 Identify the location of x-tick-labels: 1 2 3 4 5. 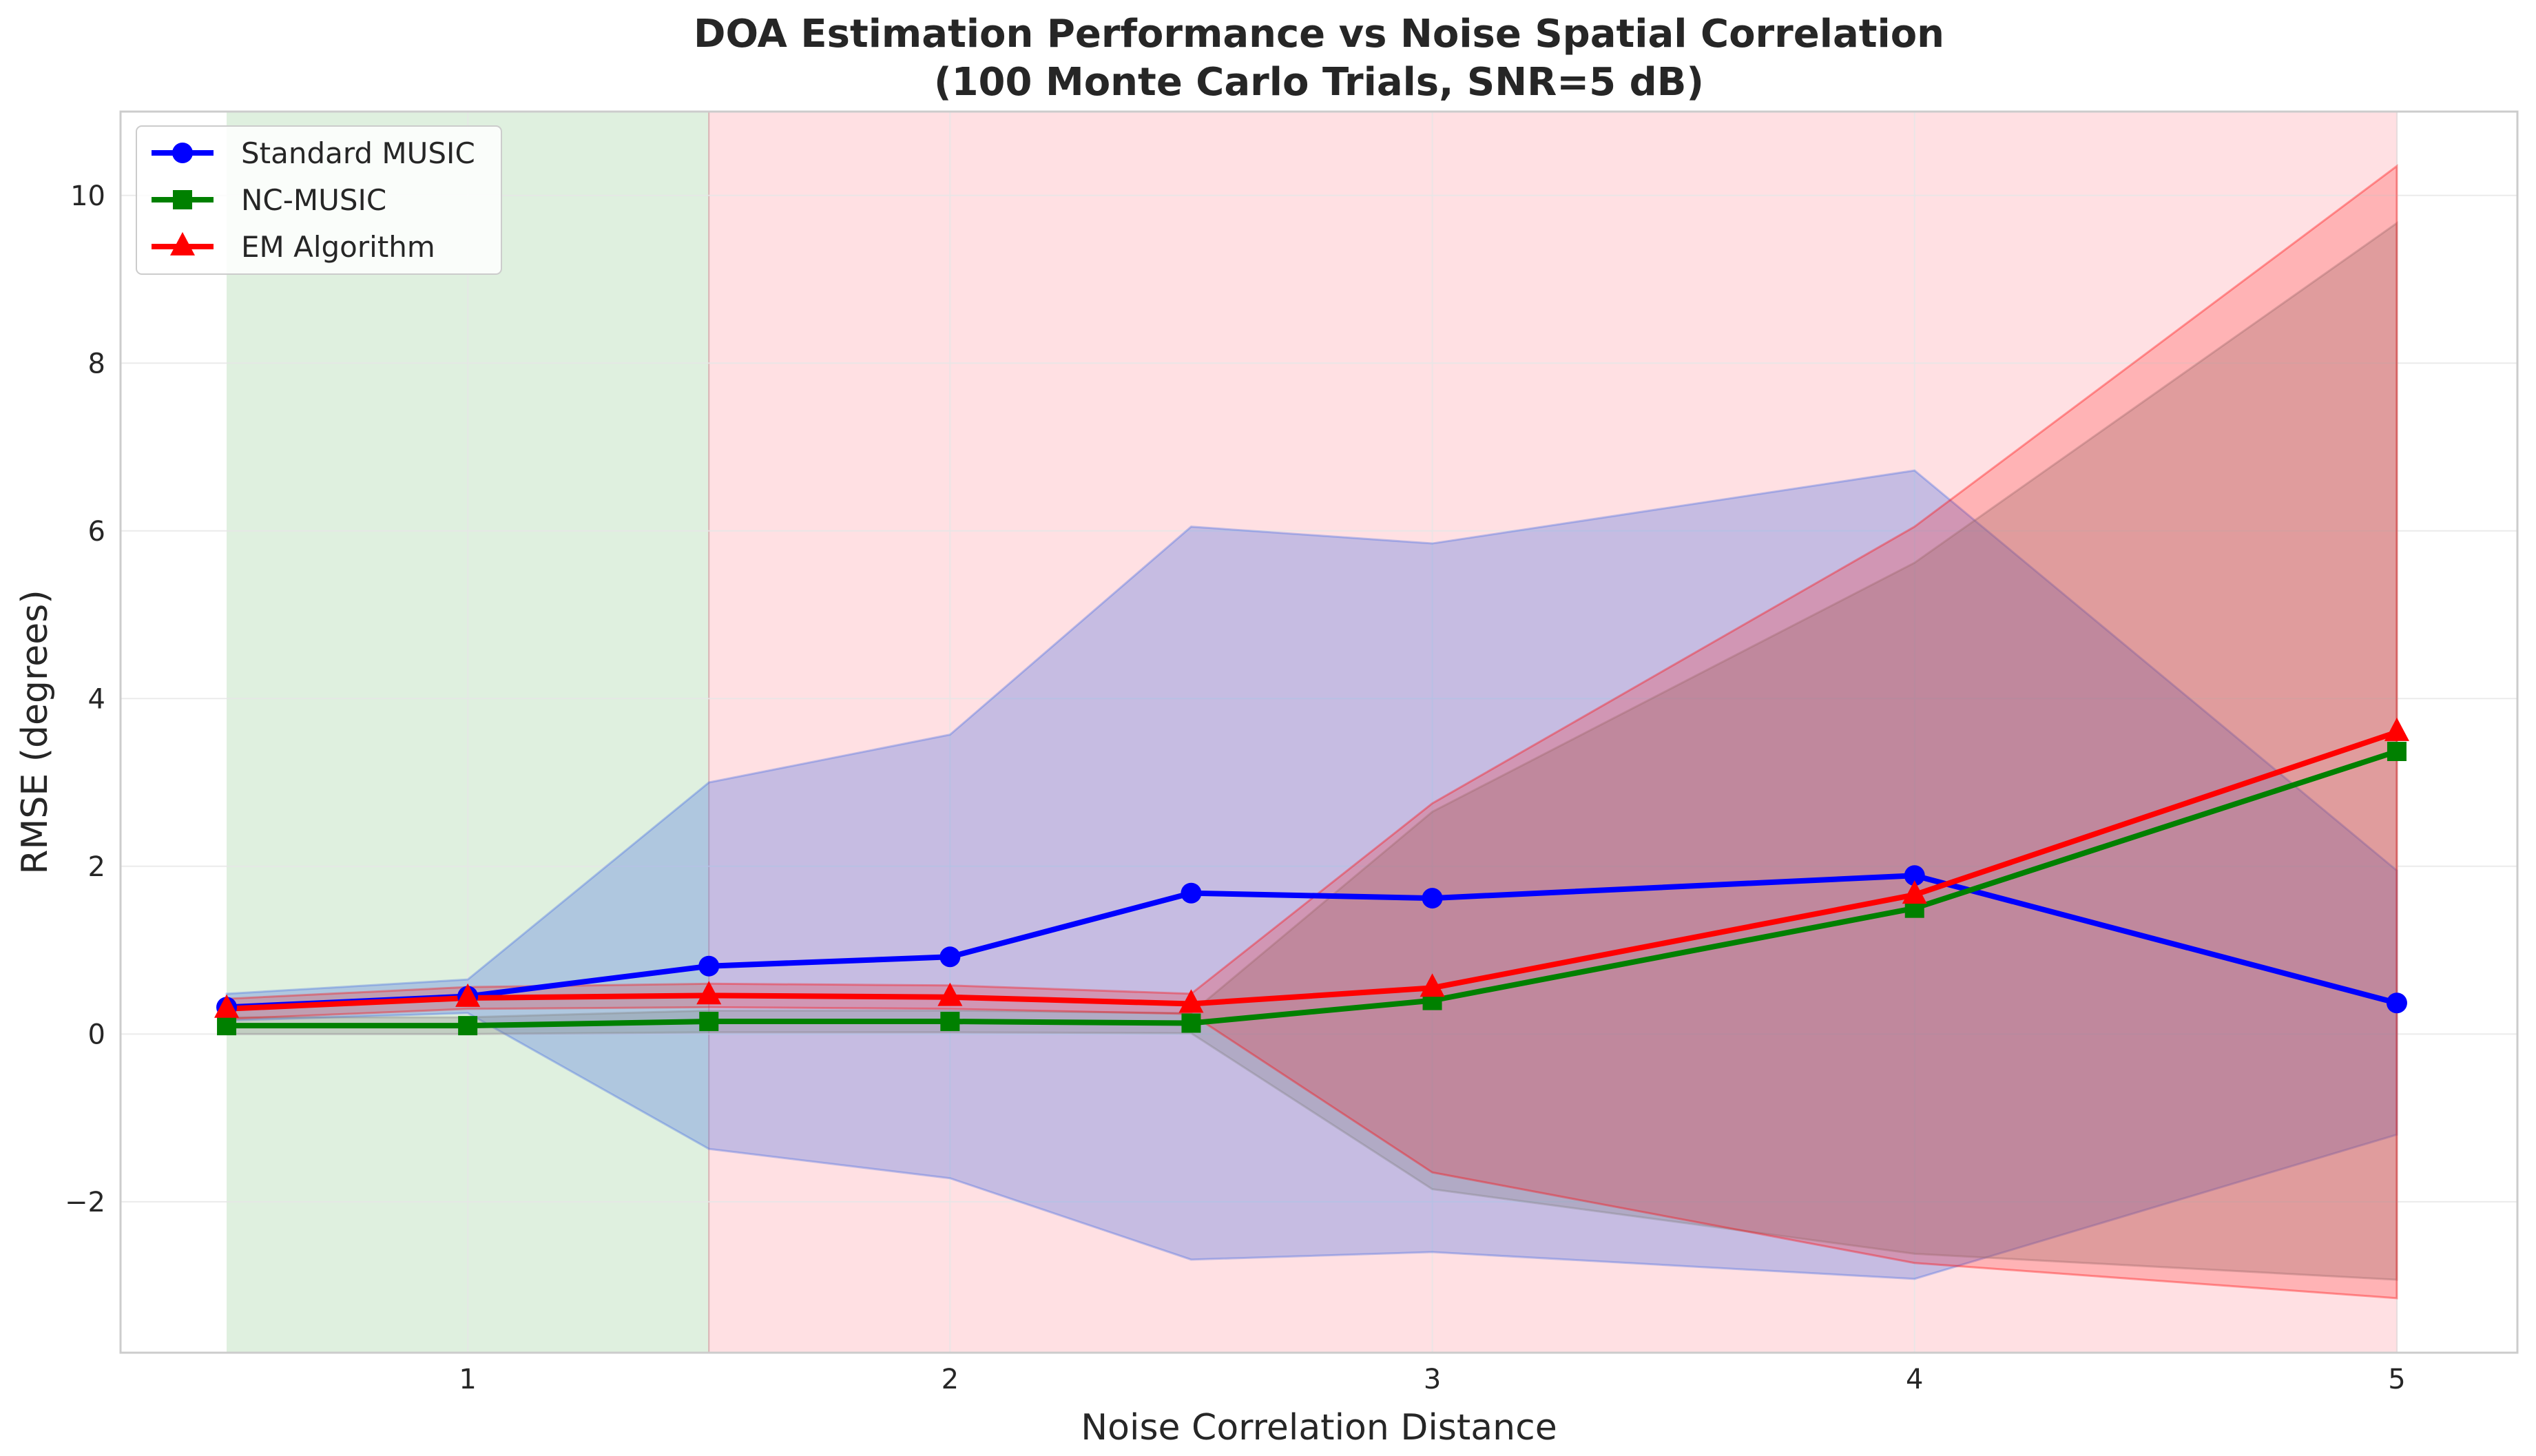
(1432, 1379).